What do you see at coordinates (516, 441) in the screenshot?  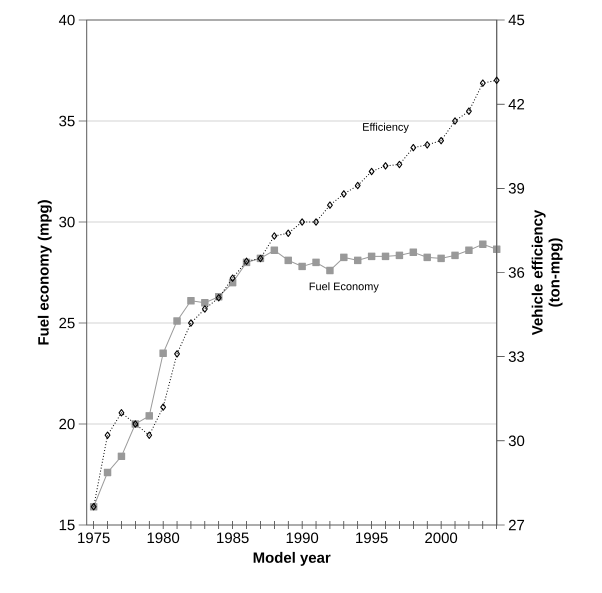 I see `y2-tick-label: 30` at bounding box center [516, 441].